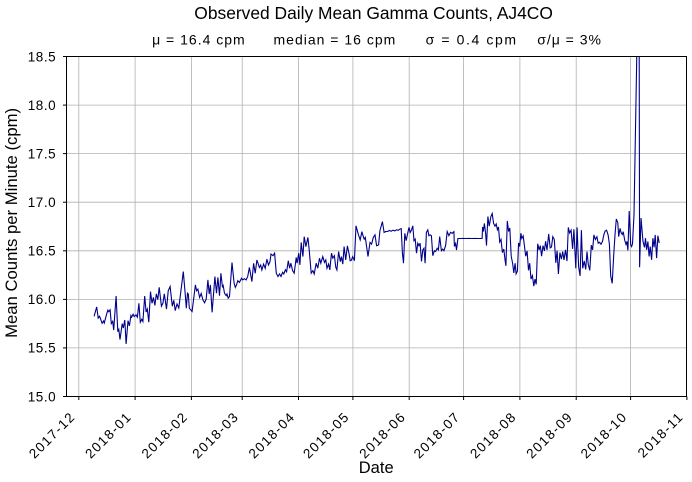 The height and width of the screenshot is (482, 692). I want to click on svg-text: μ = 16.4 cpm, so click(199, 40).